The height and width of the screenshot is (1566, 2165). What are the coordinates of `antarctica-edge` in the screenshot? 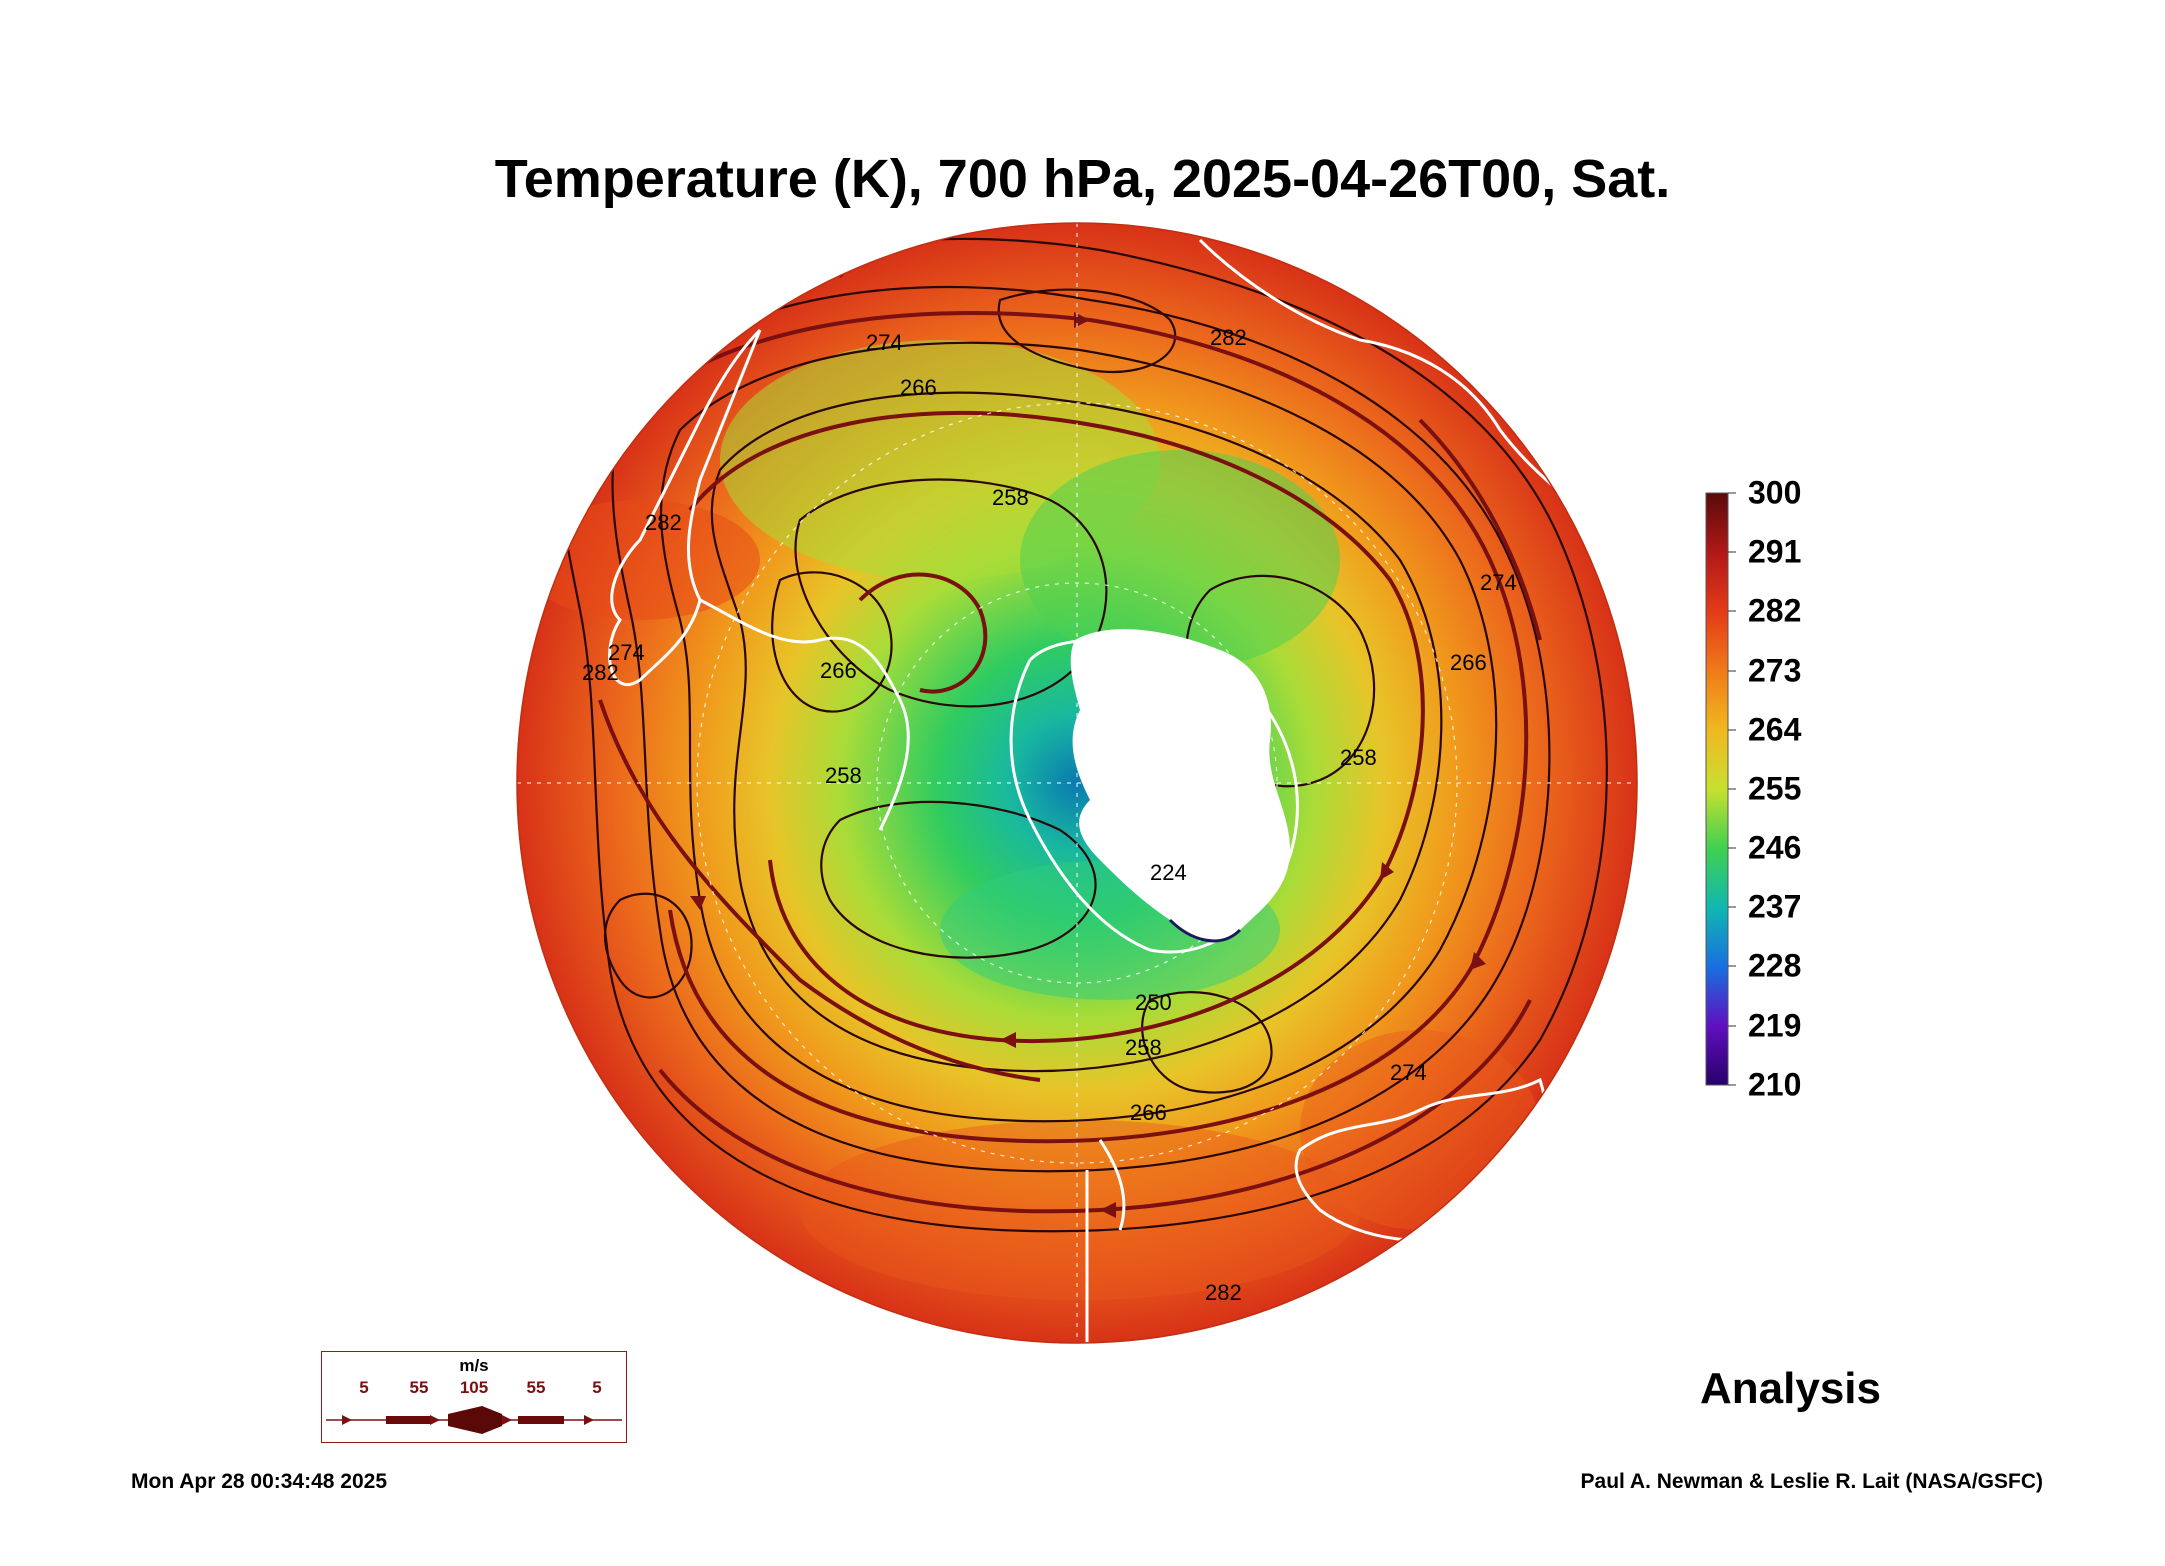 It's located at (1205, 930).